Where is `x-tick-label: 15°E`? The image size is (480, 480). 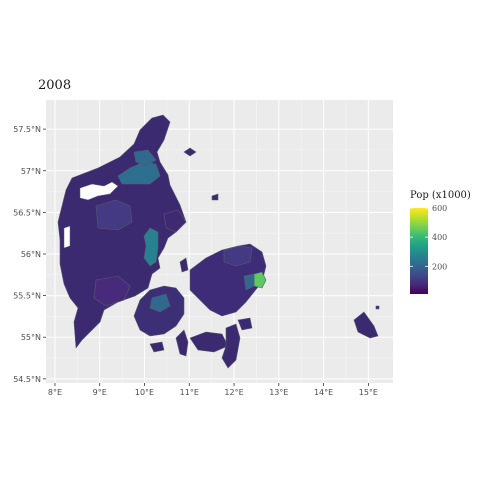 x-tick-label: 15°E is located at coordinates (368, 392).